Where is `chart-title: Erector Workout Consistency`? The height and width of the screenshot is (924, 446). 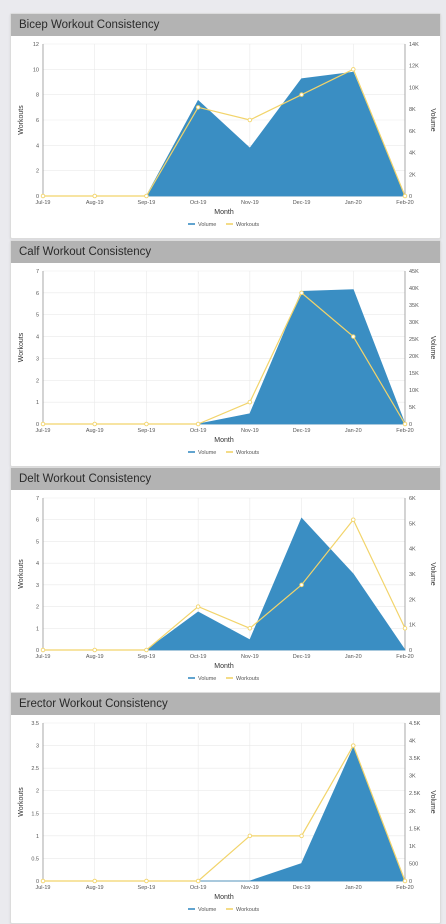 chart-title: Erector Workout Consistency is located at coordinates (225, 704).